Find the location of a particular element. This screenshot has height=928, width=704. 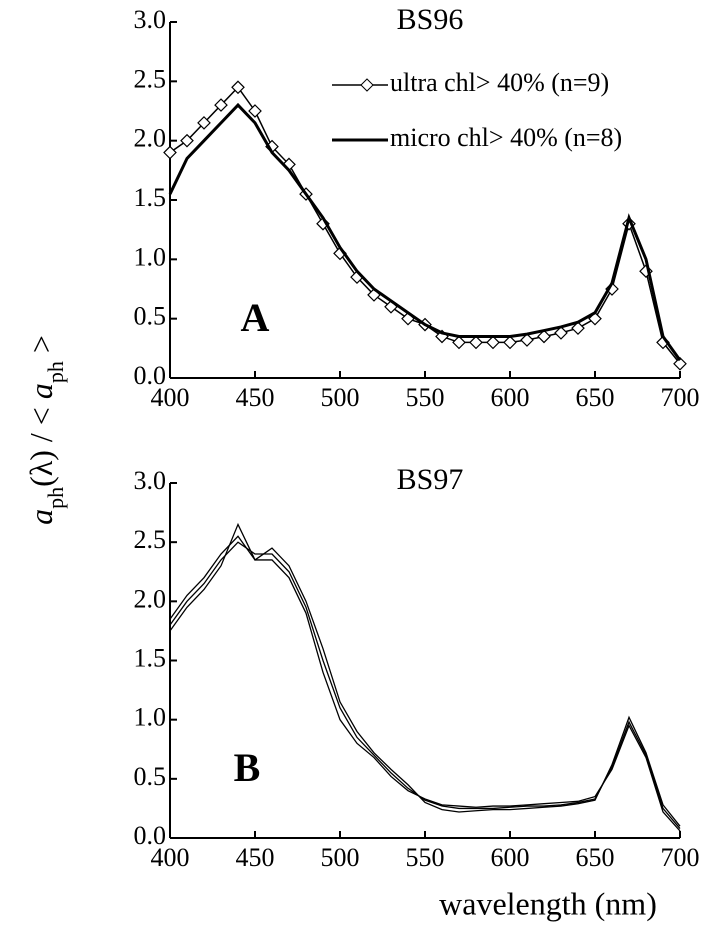

chart-title: BS96 is located at coordinates (430, 19).